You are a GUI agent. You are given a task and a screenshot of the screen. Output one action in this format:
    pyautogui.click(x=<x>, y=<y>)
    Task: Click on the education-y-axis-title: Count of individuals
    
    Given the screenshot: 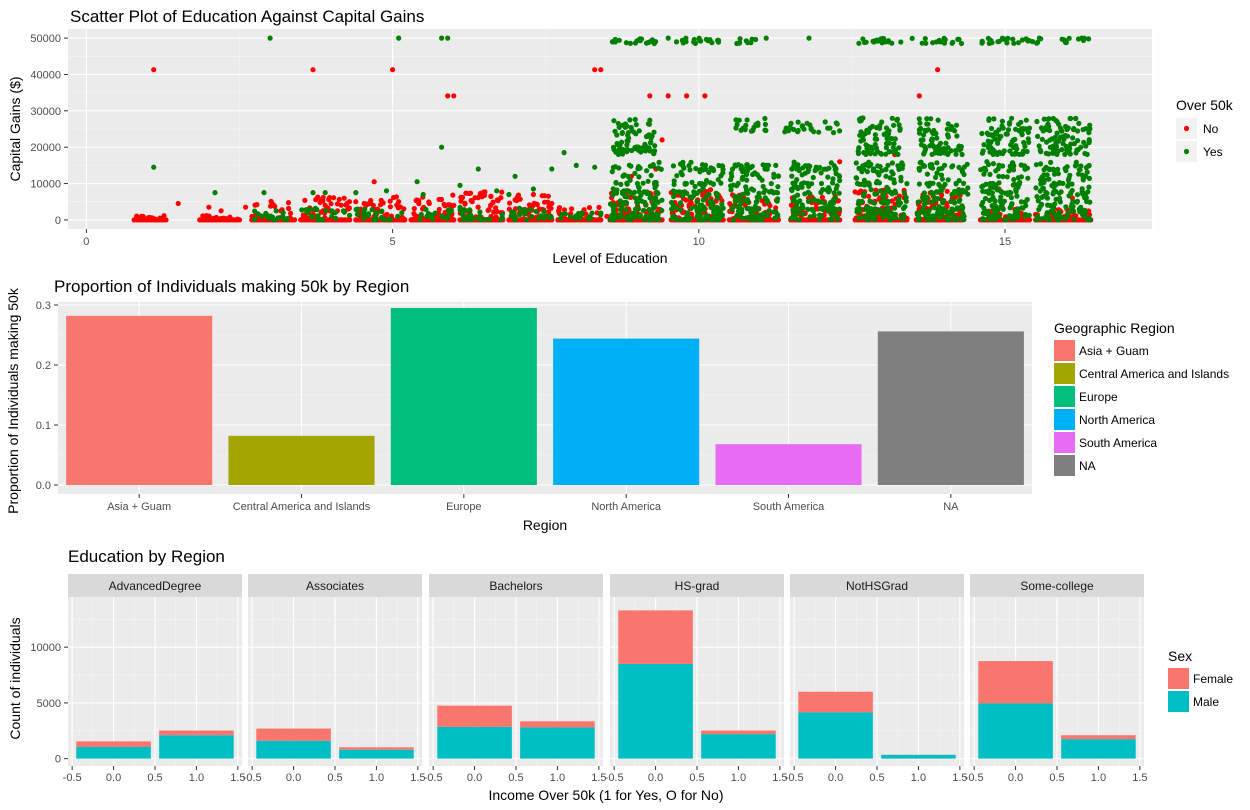 What is the action you would take?
    pyautogui.click(x=15, y=678)
    